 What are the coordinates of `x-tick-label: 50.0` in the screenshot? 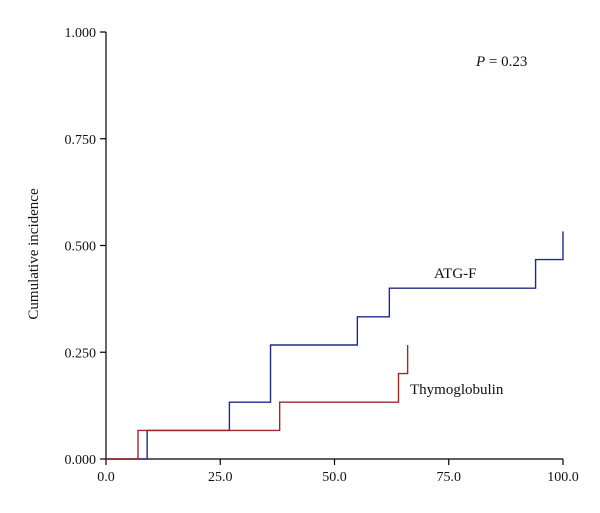 It's located at (334, 477).